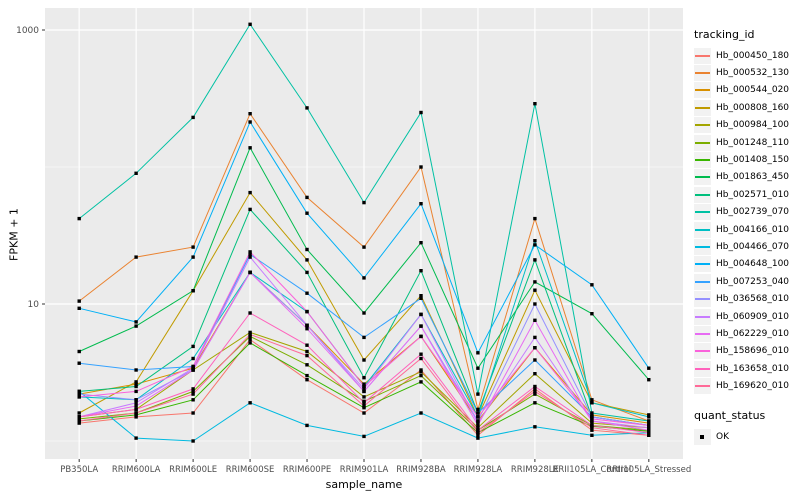  I want to click on legend-entry-Hb_000544_020: Hb_000544_020, so click(746, 90).